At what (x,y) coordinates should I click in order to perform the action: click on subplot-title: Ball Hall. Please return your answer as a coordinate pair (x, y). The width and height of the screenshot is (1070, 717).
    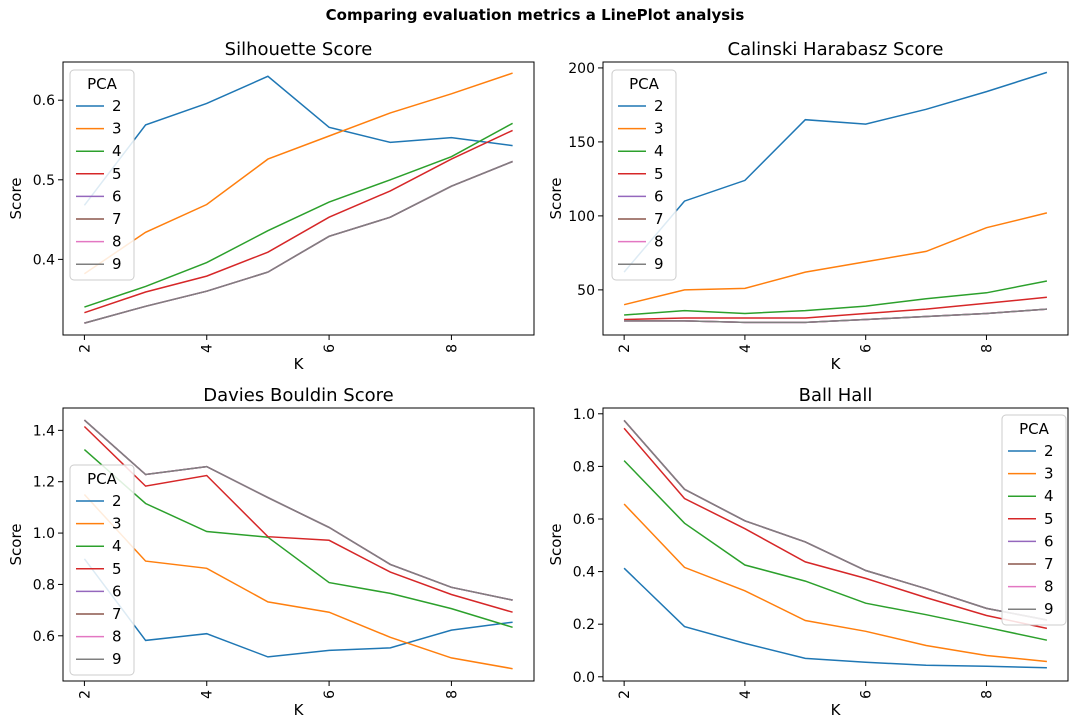
    Looking at the image, I should click on (836, 395).